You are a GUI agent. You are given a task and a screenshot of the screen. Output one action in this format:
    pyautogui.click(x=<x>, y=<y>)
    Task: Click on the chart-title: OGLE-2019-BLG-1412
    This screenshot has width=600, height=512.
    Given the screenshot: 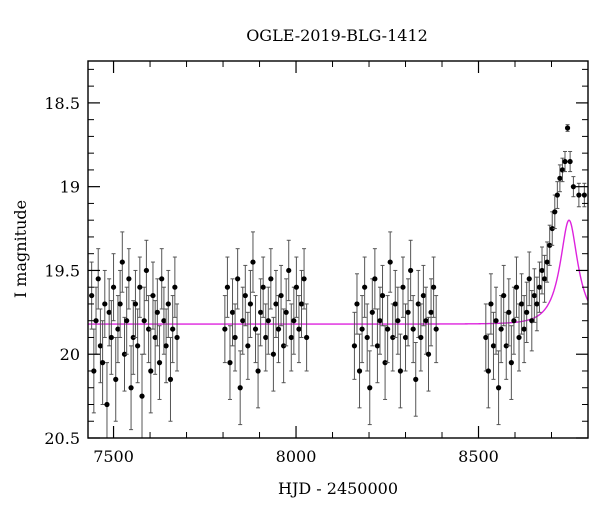 What is the action you would take?
    pyautogui.click(x=337, y=35)
    